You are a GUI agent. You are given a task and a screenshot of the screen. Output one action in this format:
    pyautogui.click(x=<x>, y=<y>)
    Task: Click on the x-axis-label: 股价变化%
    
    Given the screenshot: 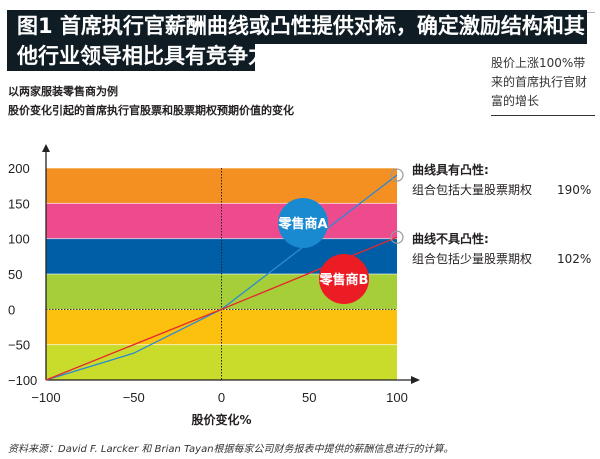 What is the action you would take?
    pyautogui.click(x=221, y=419)
    